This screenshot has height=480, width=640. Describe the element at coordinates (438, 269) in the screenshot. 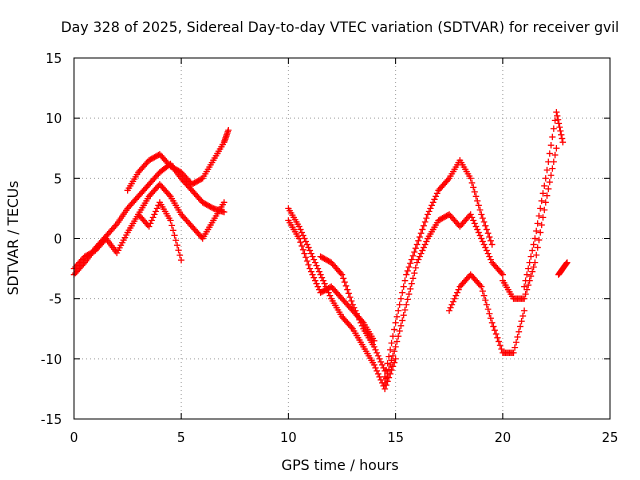

I see `series-track-h-rise-upper` at that location.